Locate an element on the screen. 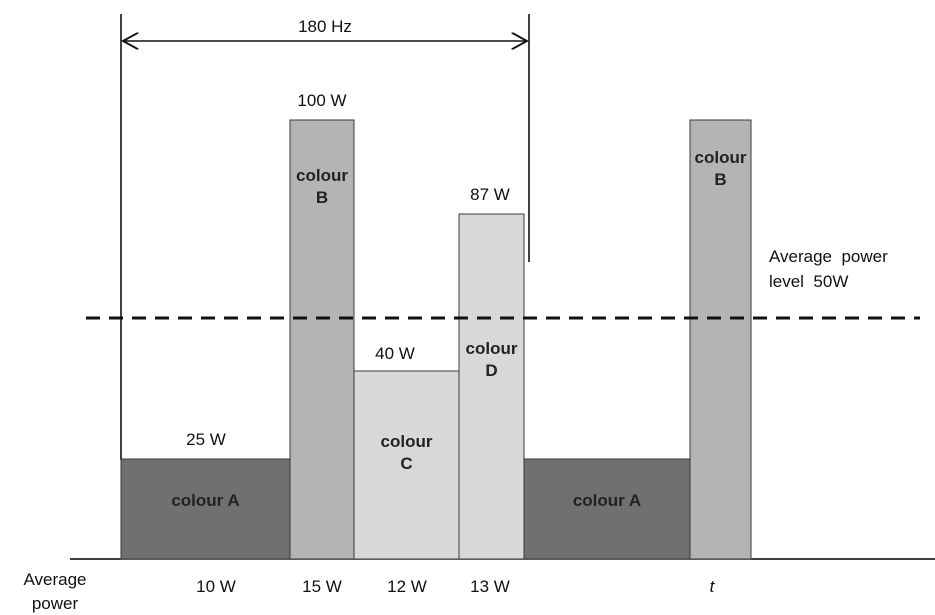 This screenshot has width=935, height=615. segment-a1-peak-label: 25 W is located at coordinates (206, 439).